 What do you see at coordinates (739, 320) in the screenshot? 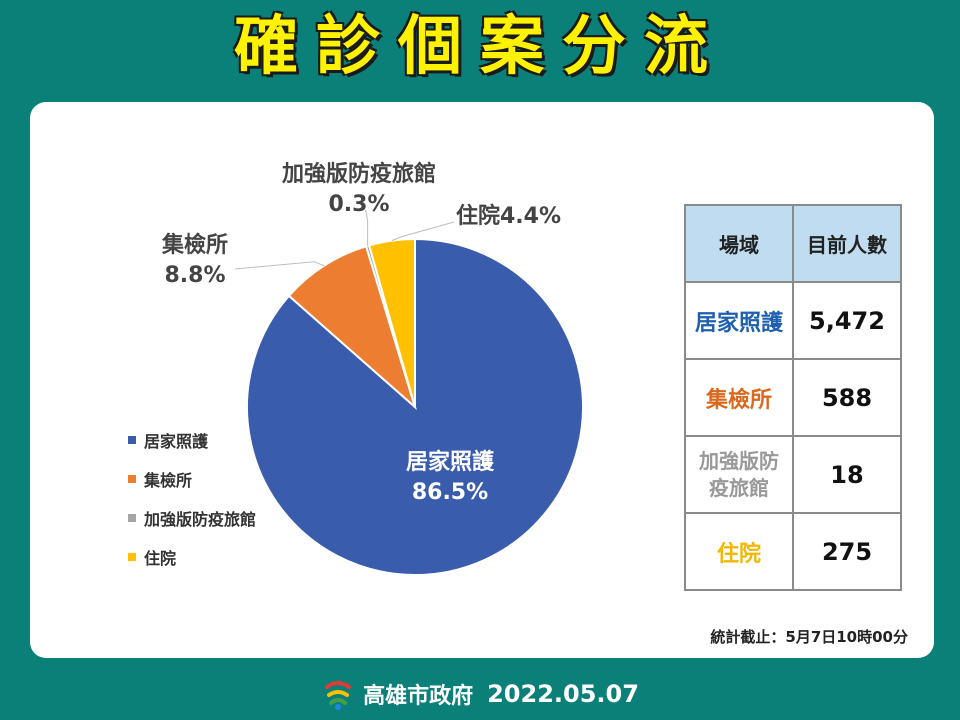
I see `row-name: 居家照護` at bounding box center [739, 320].